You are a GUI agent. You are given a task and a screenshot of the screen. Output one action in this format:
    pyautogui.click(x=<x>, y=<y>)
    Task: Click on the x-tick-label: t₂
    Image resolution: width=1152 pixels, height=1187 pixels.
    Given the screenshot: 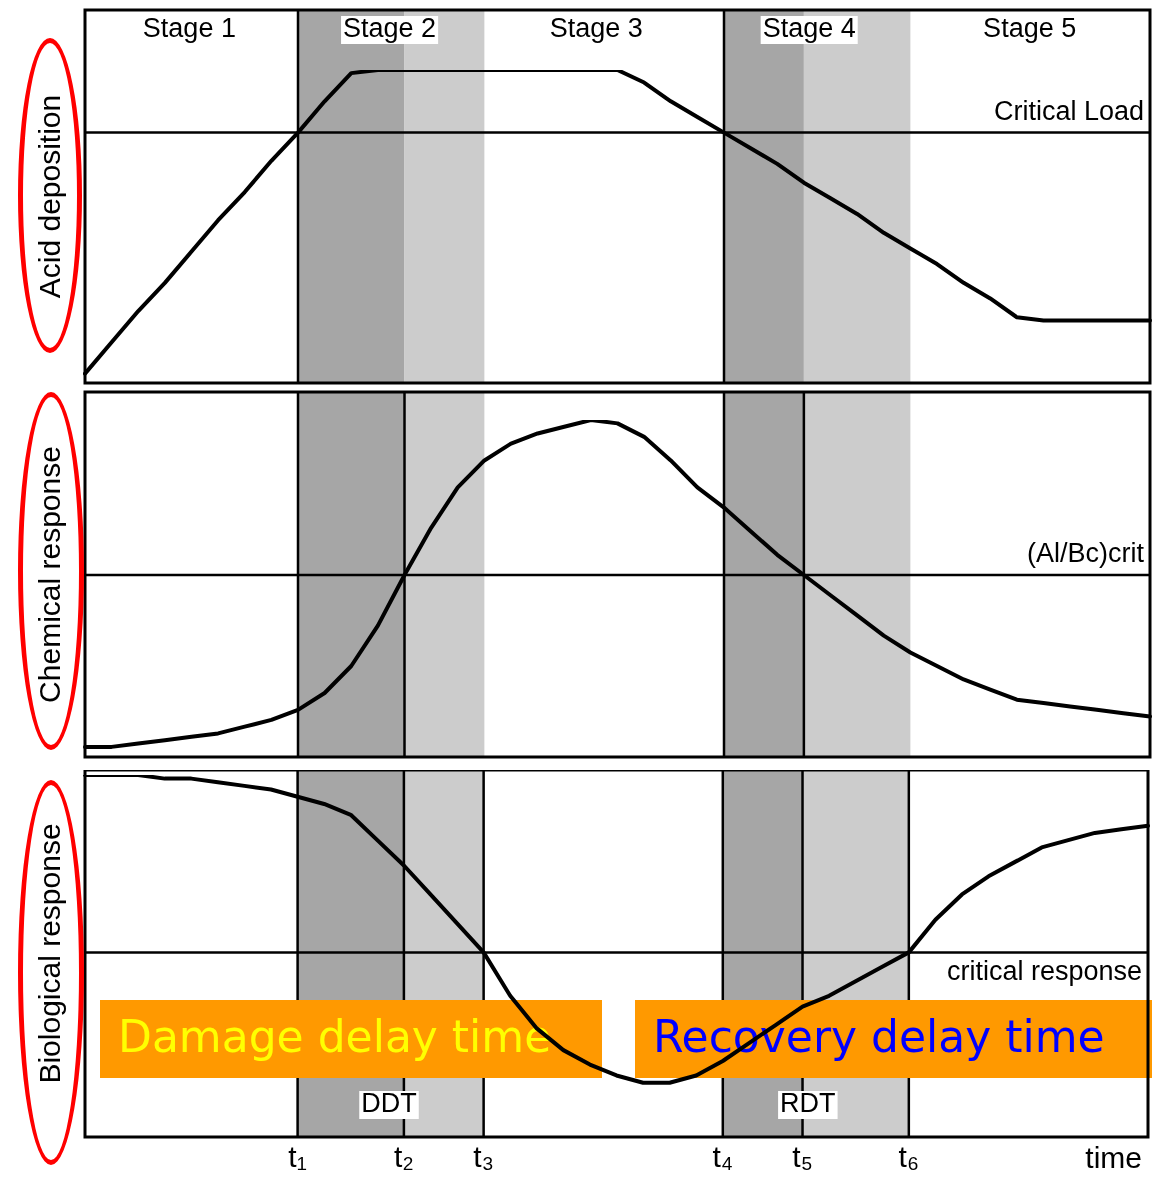 What is the action you would take?
    pyautogui.click(x=403, y=1157)
    